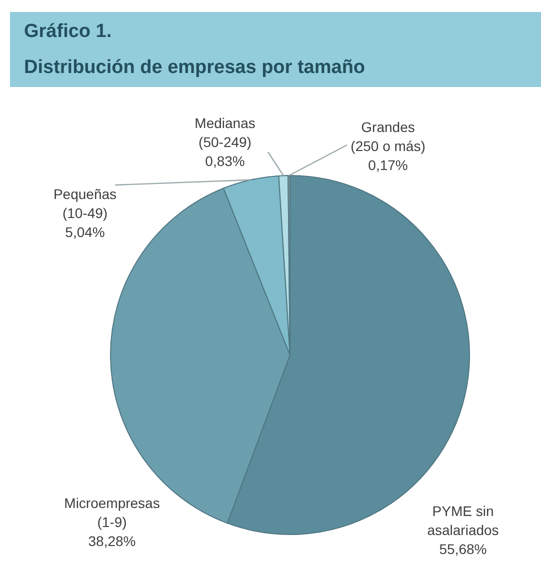  I want to click on slice-label: PYME sin asalariados, so click(463, 520).